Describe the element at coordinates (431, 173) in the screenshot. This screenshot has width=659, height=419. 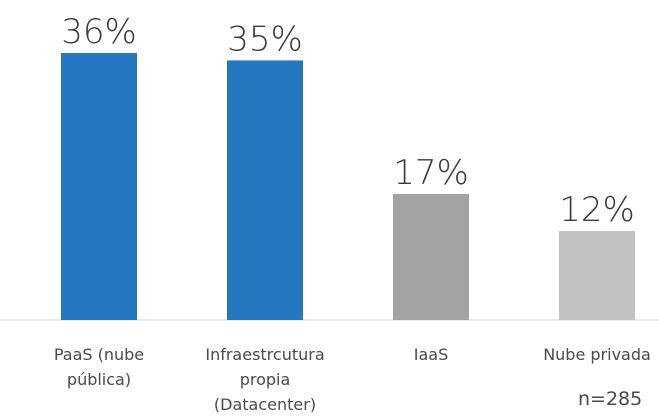
I see `bar-value-label-3: 17%` at that location.